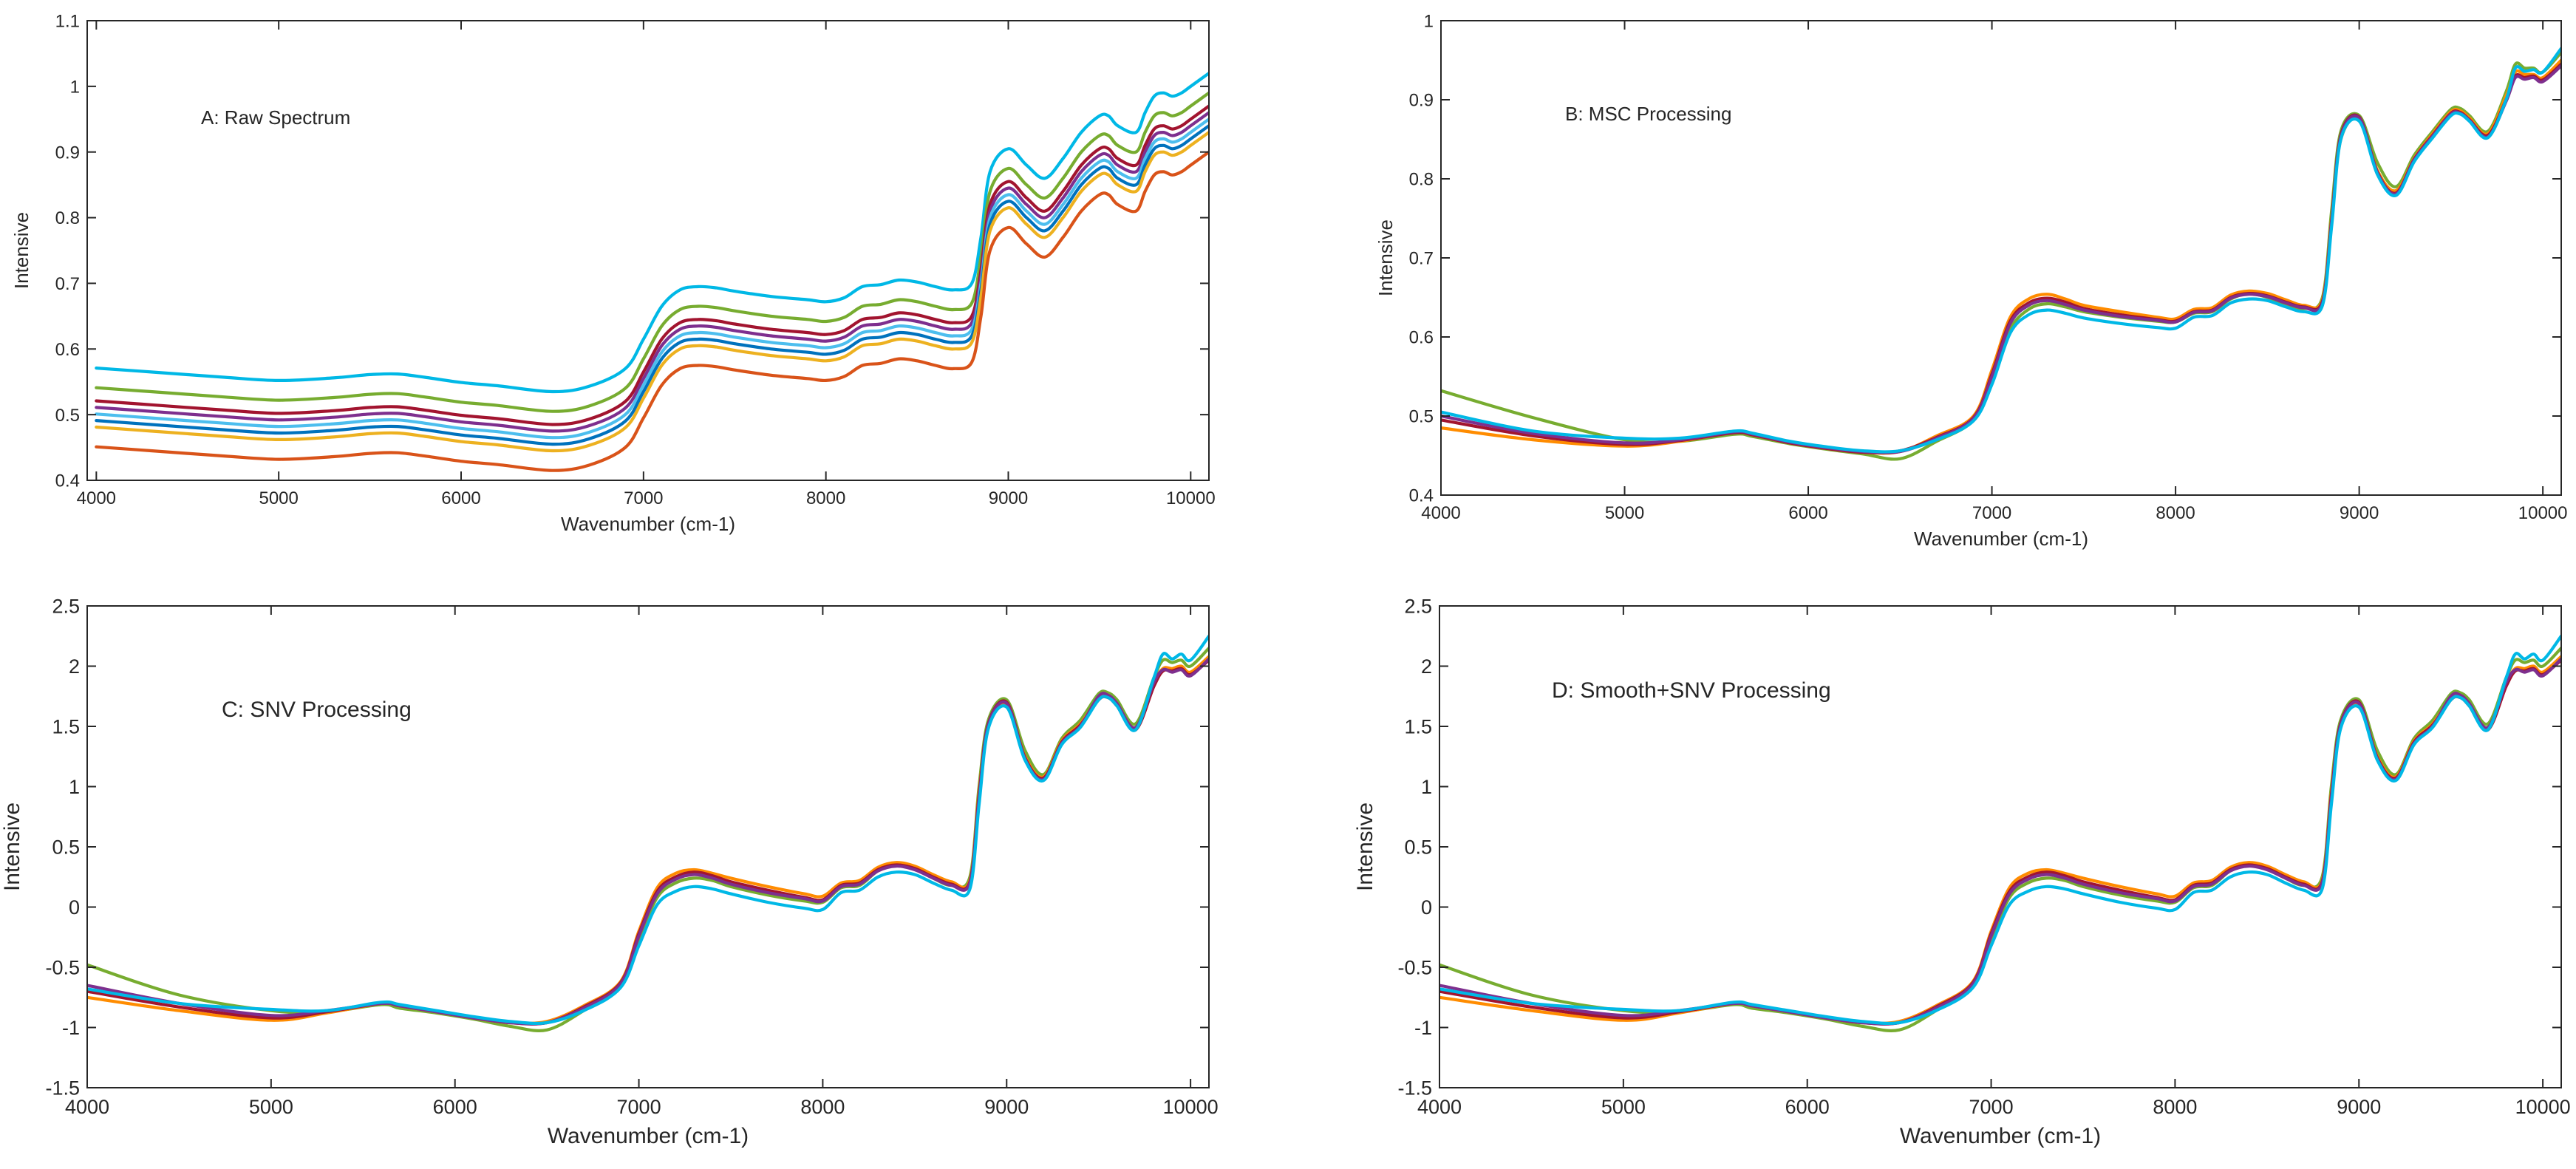 The image size is (2576, 1169). What do you see at coordinates (67, 22) in the screenshot?
I see `y-tick-label: 1.1` at bounding box center [67, 22].